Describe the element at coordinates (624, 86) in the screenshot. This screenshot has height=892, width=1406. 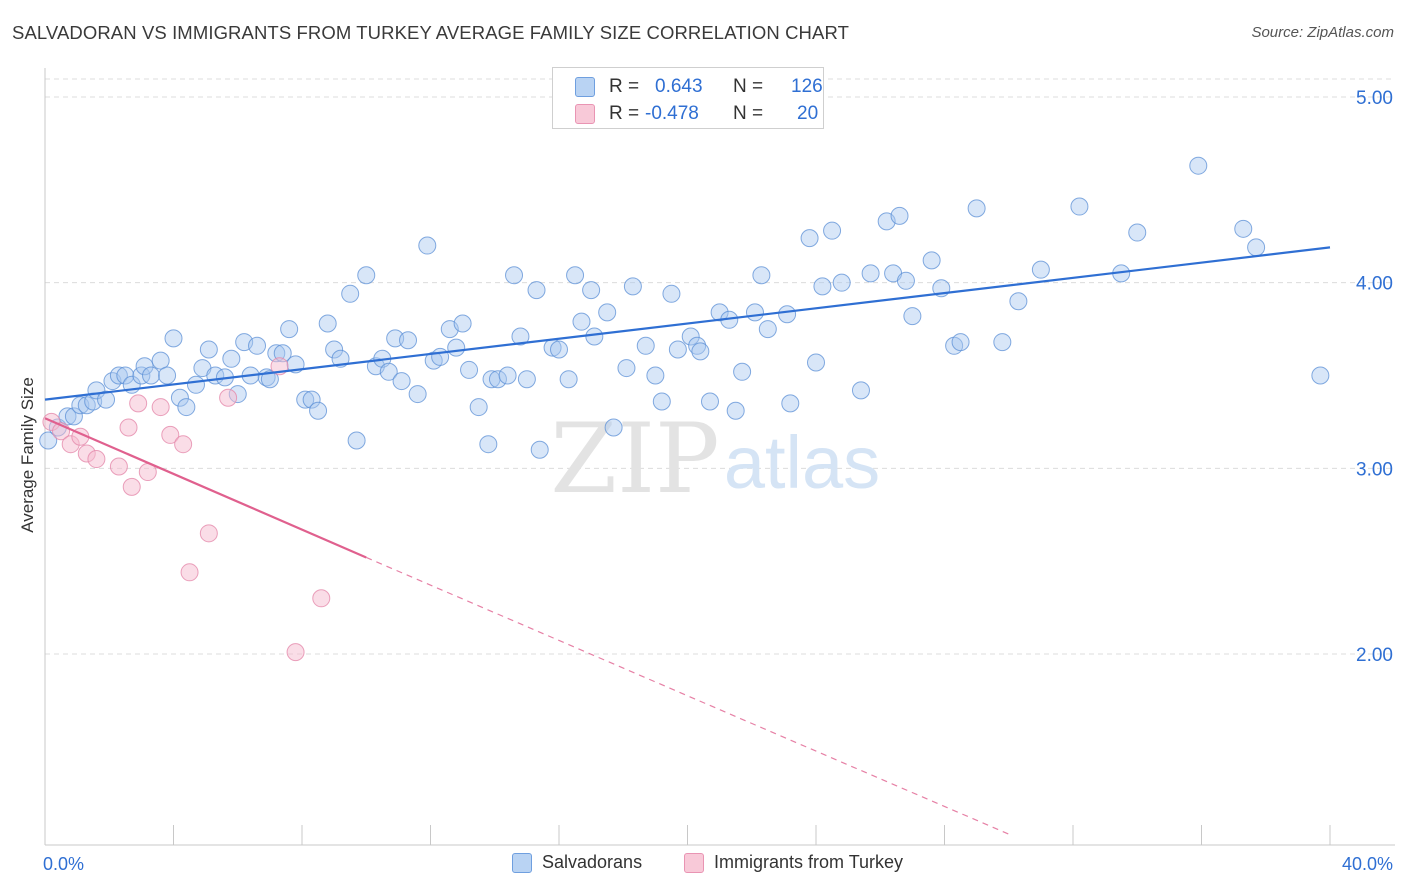
I see `legend-r-label: R =` at that location.